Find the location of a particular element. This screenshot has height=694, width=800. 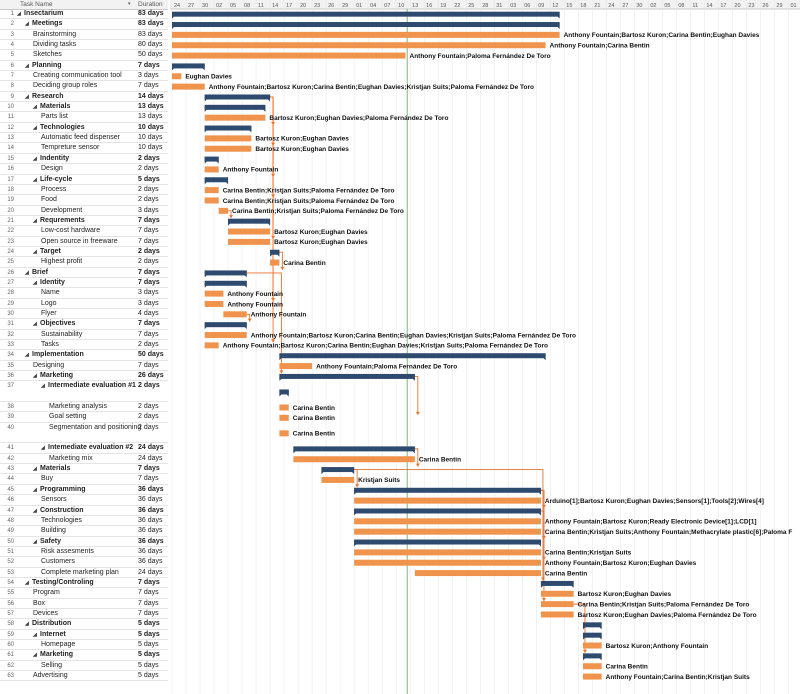

task-row: 56 Box 7 days is located at coordinates (84, 604).